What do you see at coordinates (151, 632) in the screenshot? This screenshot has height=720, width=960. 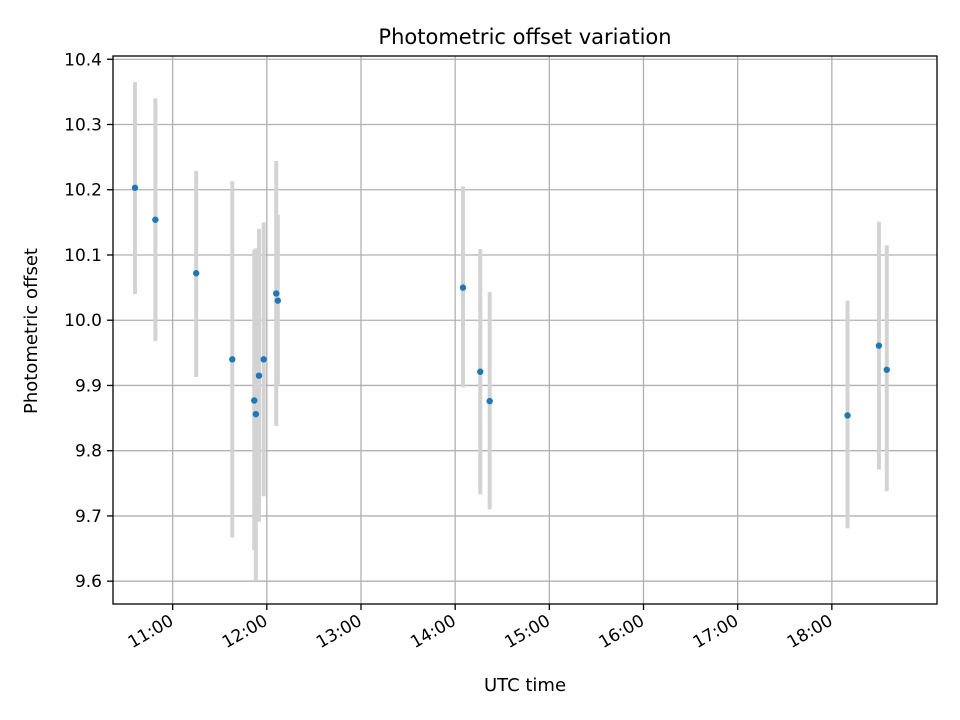 I see `x-tick-label: 11:00` at bounding box center [151, 632].